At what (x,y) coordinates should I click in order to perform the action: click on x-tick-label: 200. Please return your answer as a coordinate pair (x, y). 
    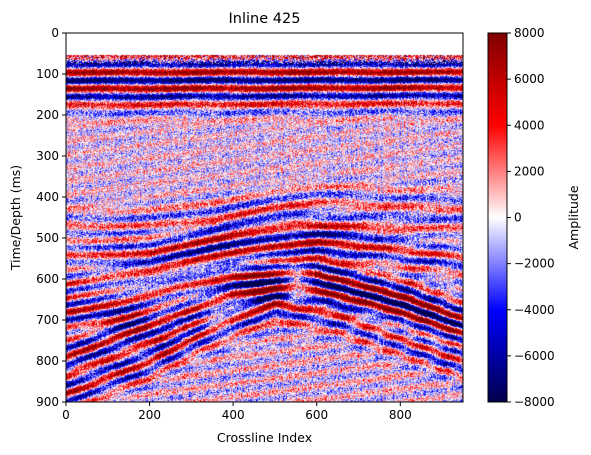
    Looking at the image, I should click on (149, 415).